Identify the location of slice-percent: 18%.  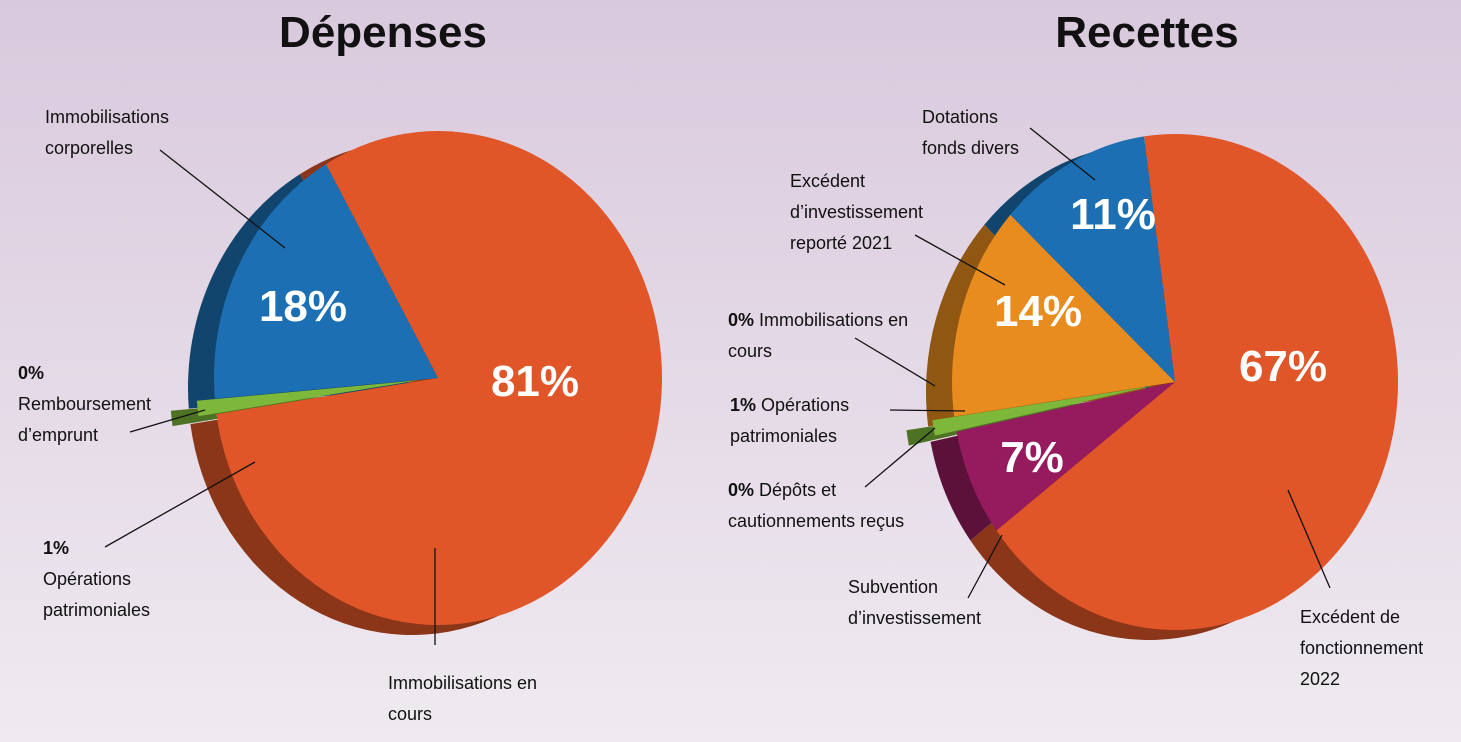
(303, 306).